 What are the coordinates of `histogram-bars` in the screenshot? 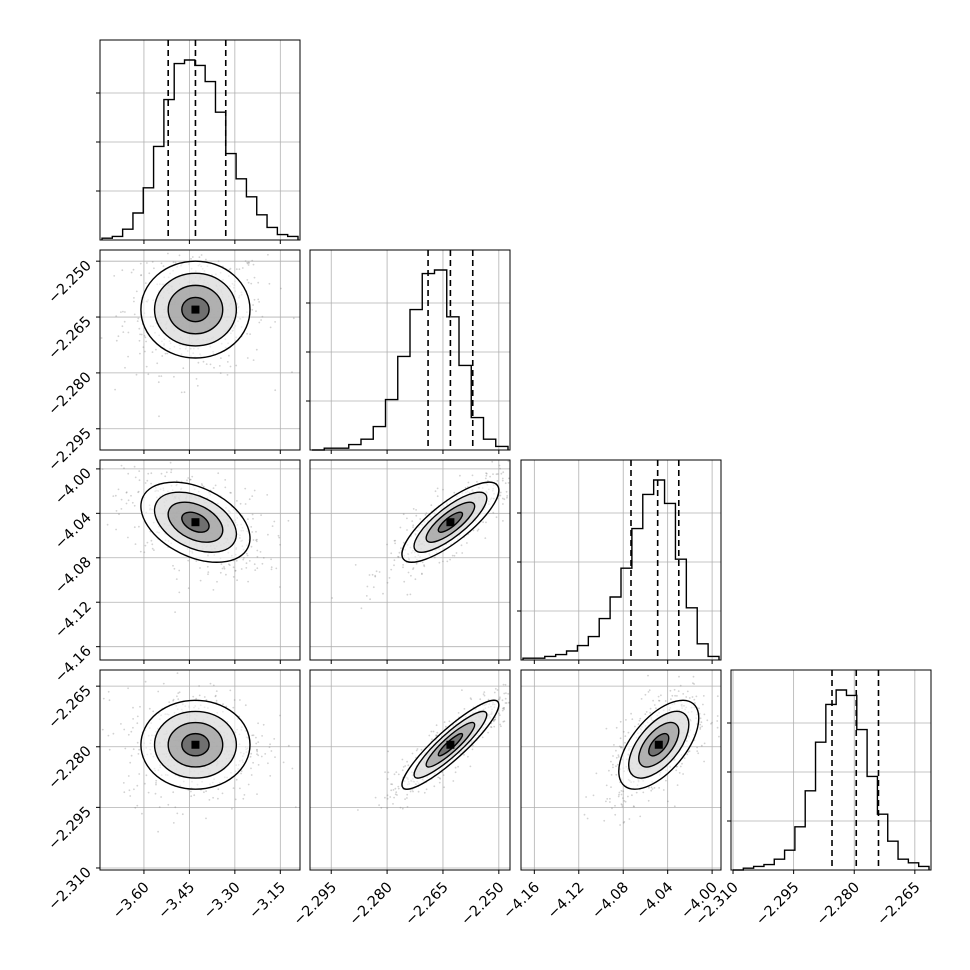 It's located at (200, 149).